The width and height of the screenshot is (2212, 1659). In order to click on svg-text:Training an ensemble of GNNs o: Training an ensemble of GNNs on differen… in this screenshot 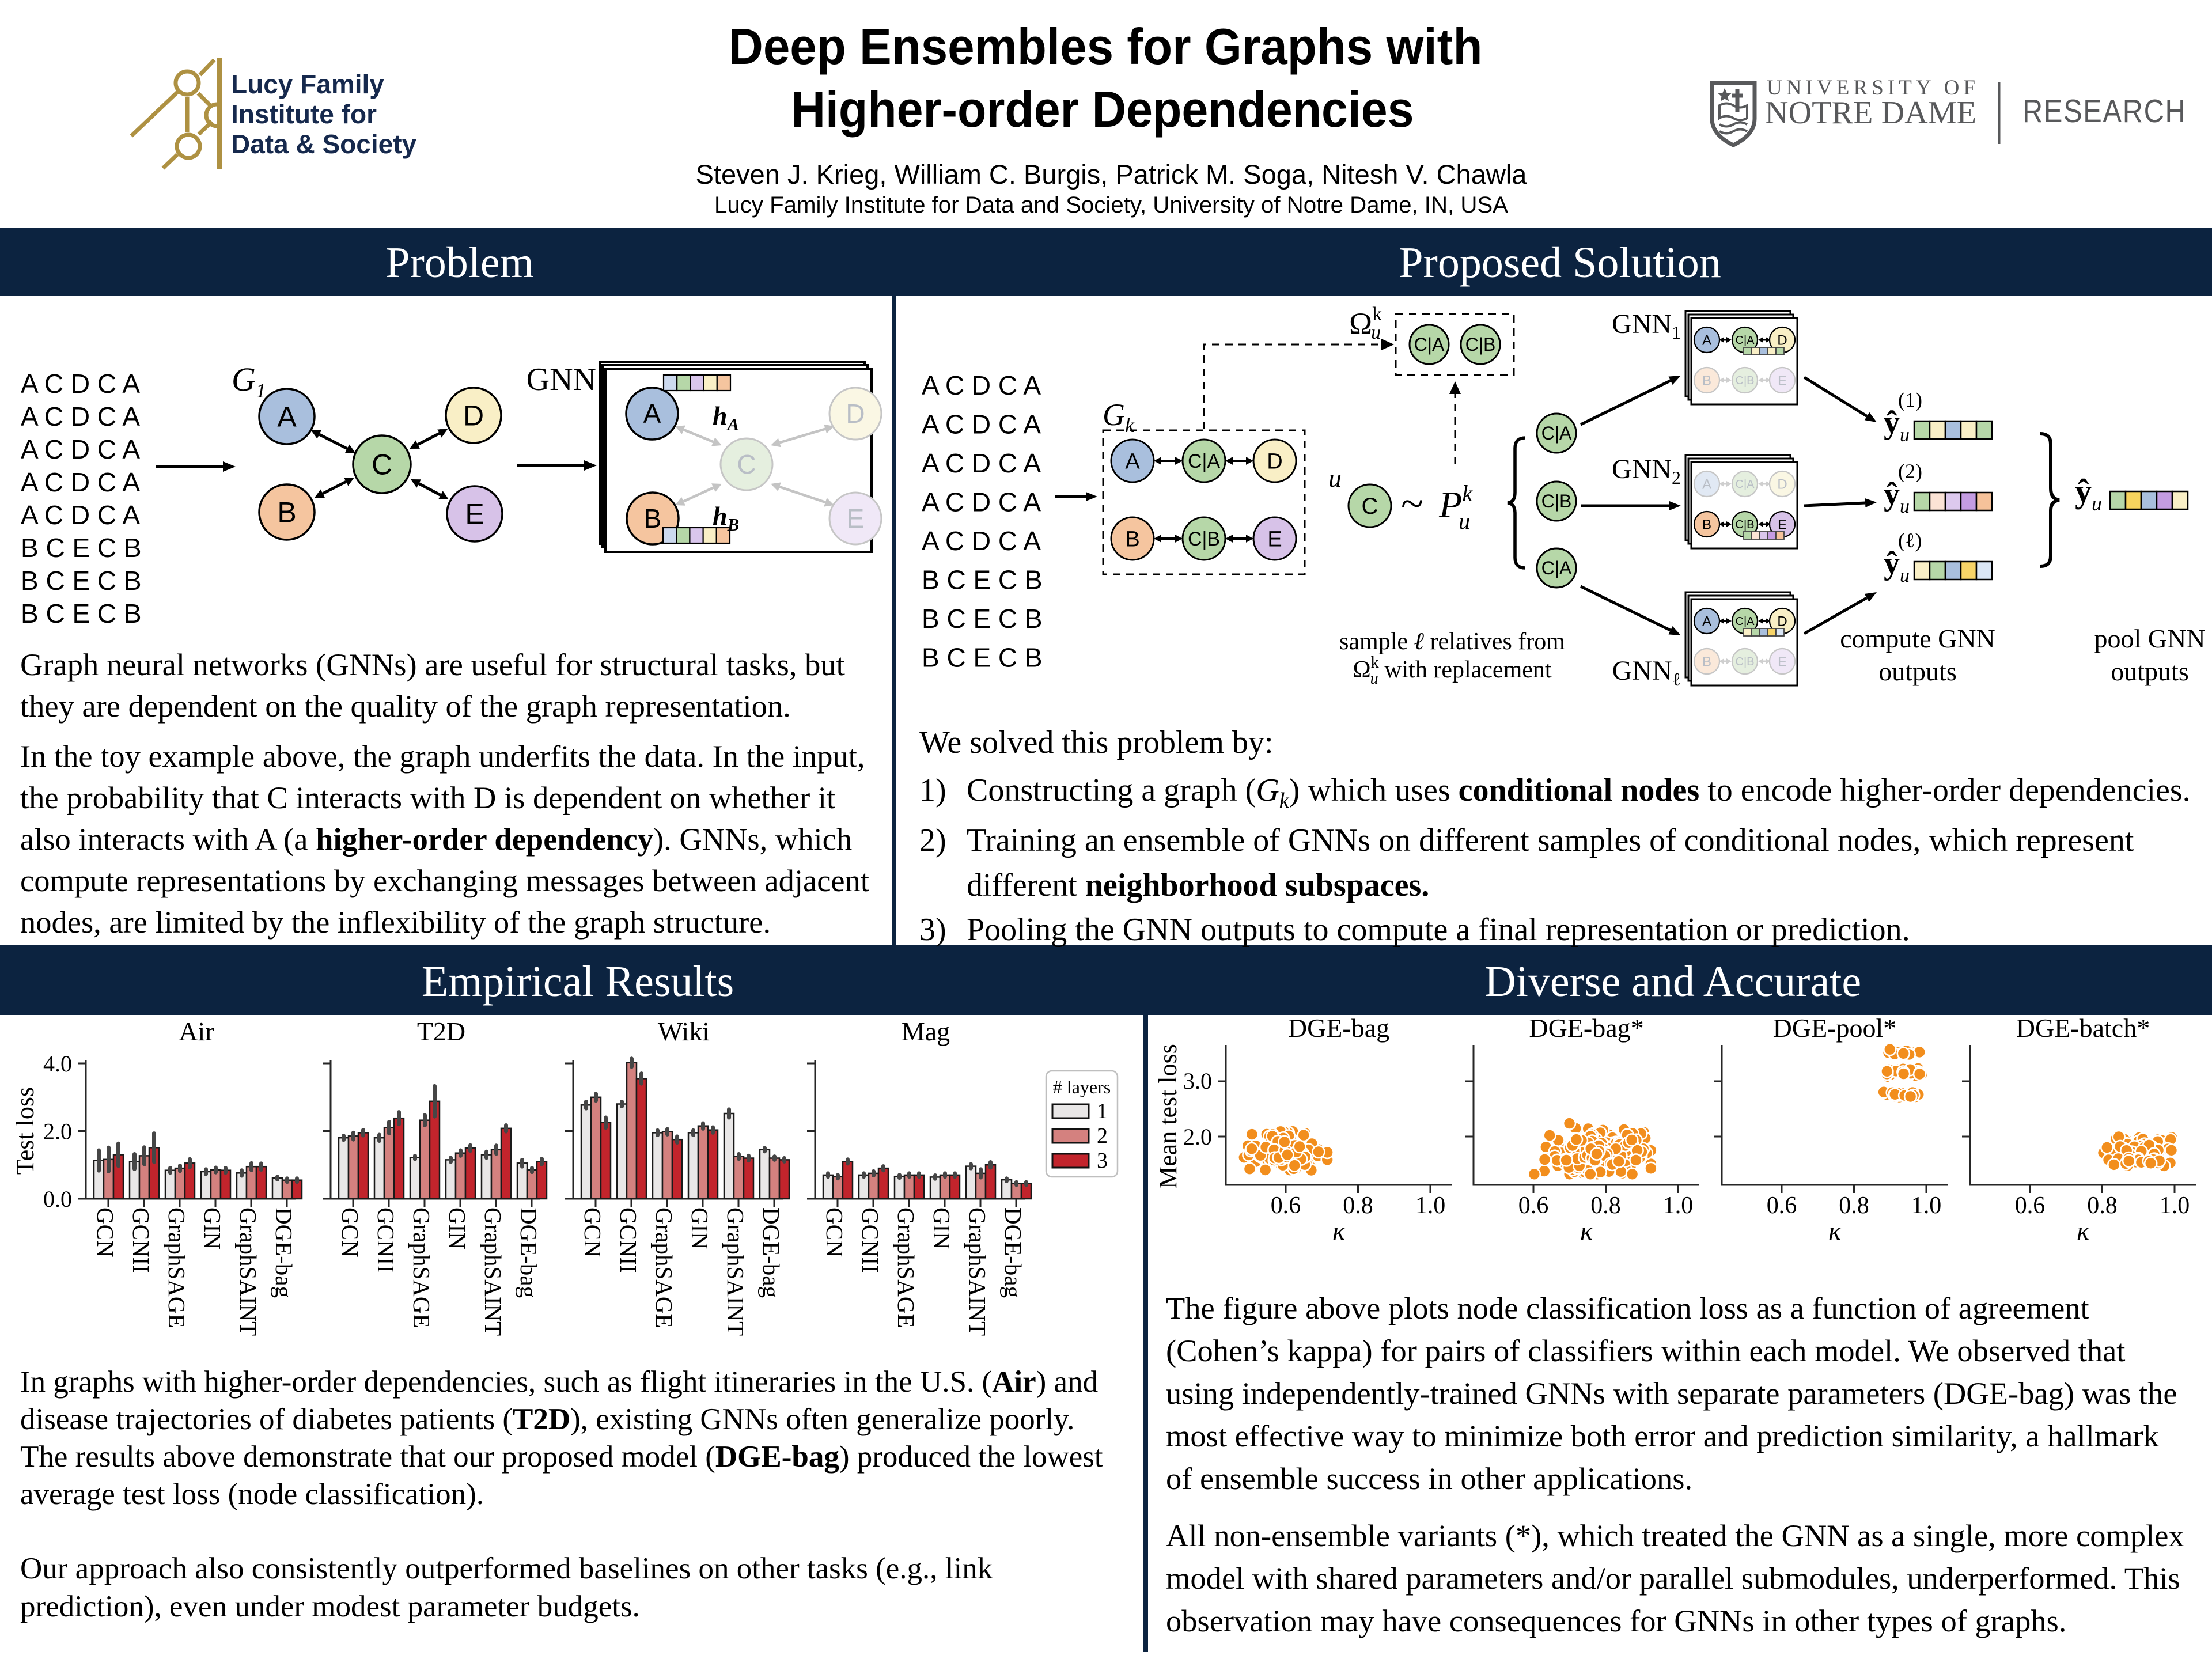, I will do `click(1550, 840)`.